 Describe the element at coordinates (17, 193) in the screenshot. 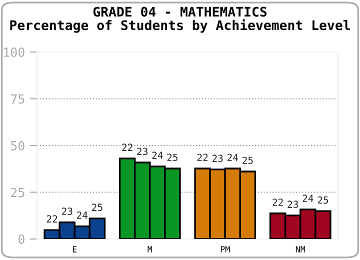

I see `y-tick-label: 25` at that location.